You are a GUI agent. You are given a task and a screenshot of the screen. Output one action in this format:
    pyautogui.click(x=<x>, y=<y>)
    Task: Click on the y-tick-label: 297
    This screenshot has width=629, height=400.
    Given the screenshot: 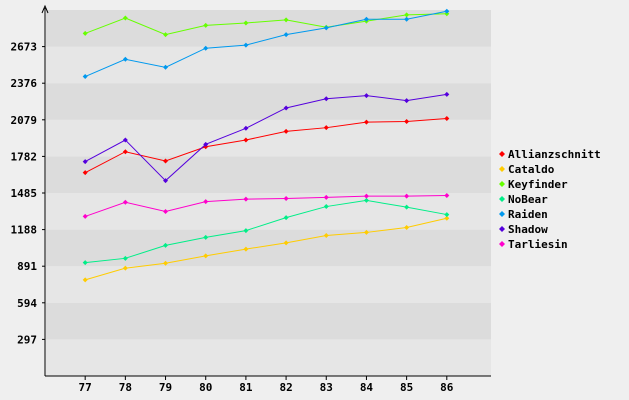 What is the action you would take?
    pyautogui.click(x=27, y=339)
    